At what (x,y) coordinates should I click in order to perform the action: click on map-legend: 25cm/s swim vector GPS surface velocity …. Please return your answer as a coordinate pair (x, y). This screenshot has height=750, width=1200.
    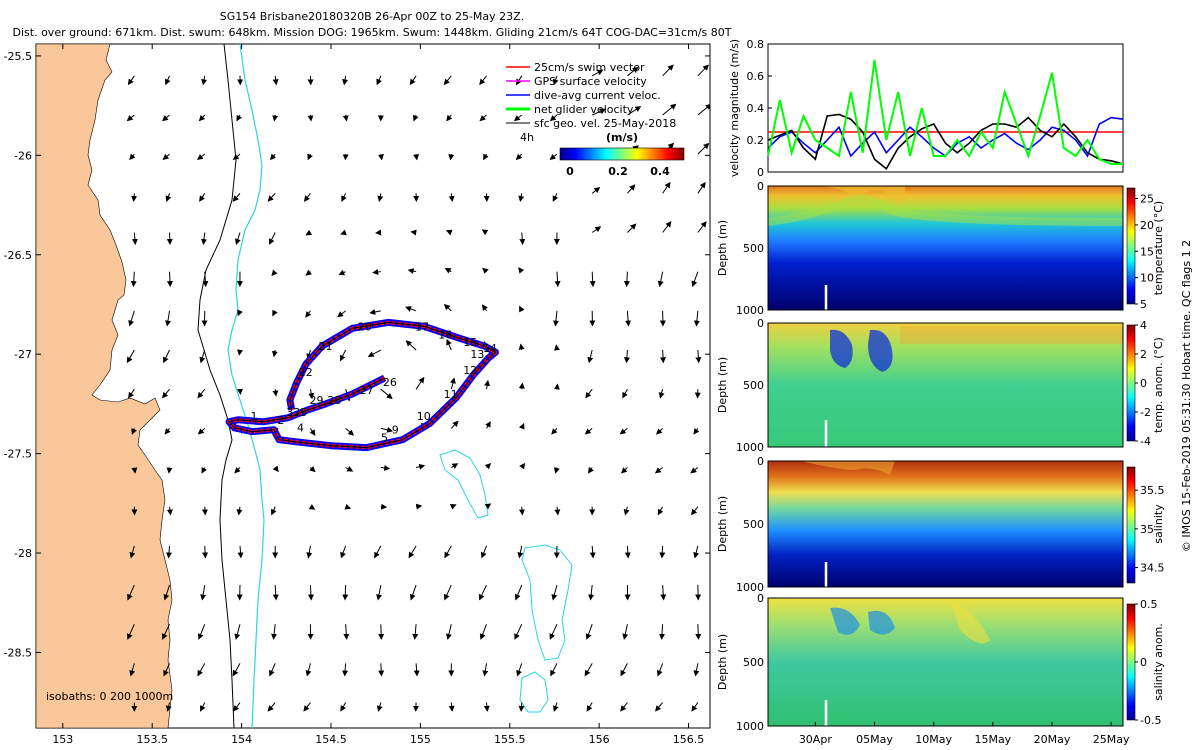
    Looking at the image, I should click on (595, 119).